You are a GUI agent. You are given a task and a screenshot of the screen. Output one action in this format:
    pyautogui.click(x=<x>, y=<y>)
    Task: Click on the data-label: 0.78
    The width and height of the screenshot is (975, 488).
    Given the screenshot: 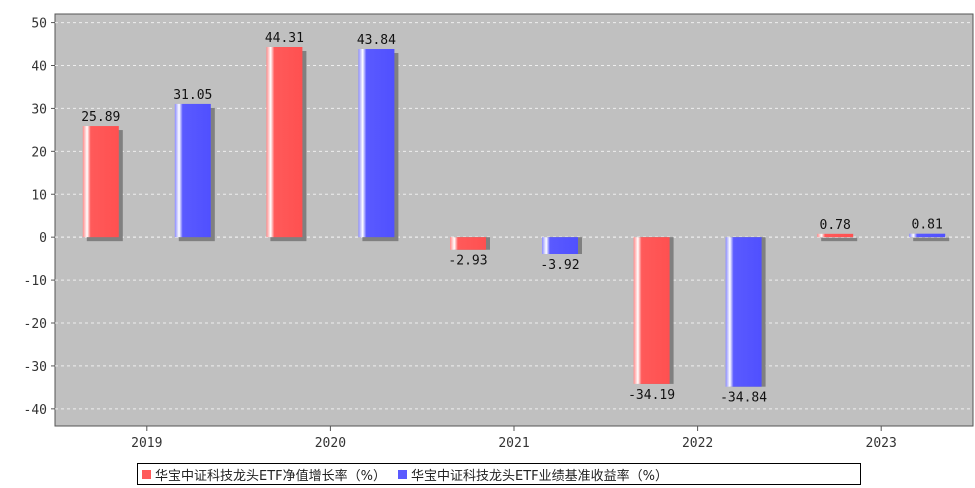 What is the action you would take?
    pyautogui.click(x=835, y=225)
    